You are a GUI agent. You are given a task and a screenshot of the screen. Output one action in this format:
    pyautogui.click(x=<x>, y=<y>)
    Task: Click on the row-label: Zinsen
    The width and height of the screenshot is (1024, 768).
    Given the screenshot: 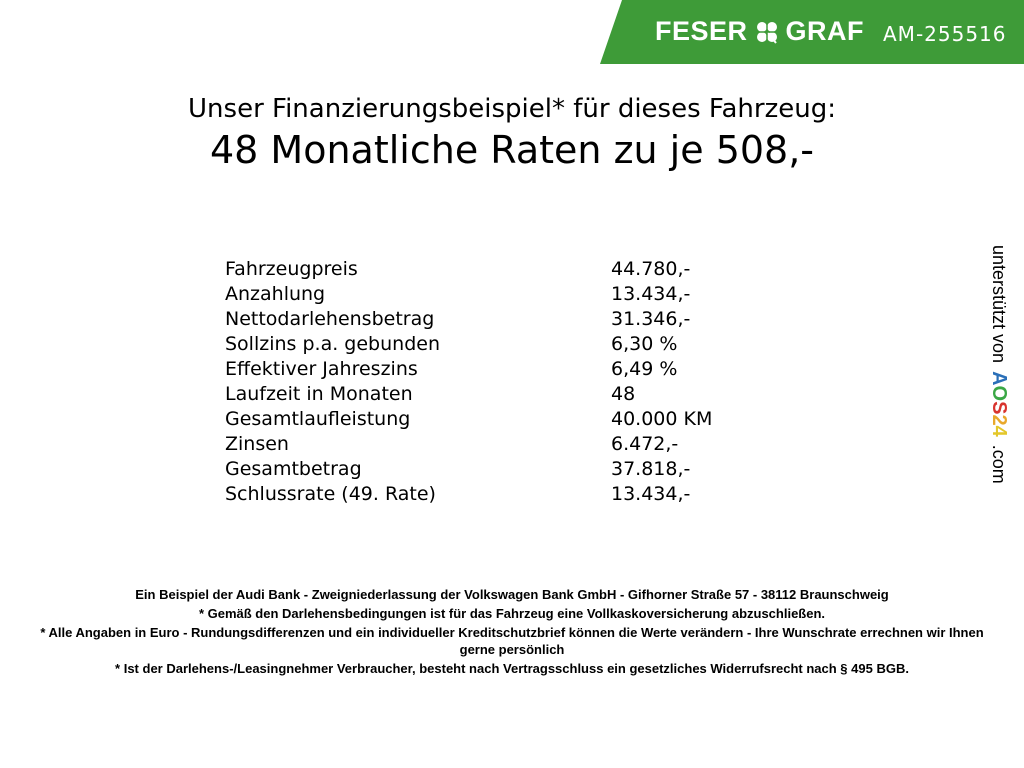 What is the action you would take?
    pyautogui.click(x=257, y=444)
    